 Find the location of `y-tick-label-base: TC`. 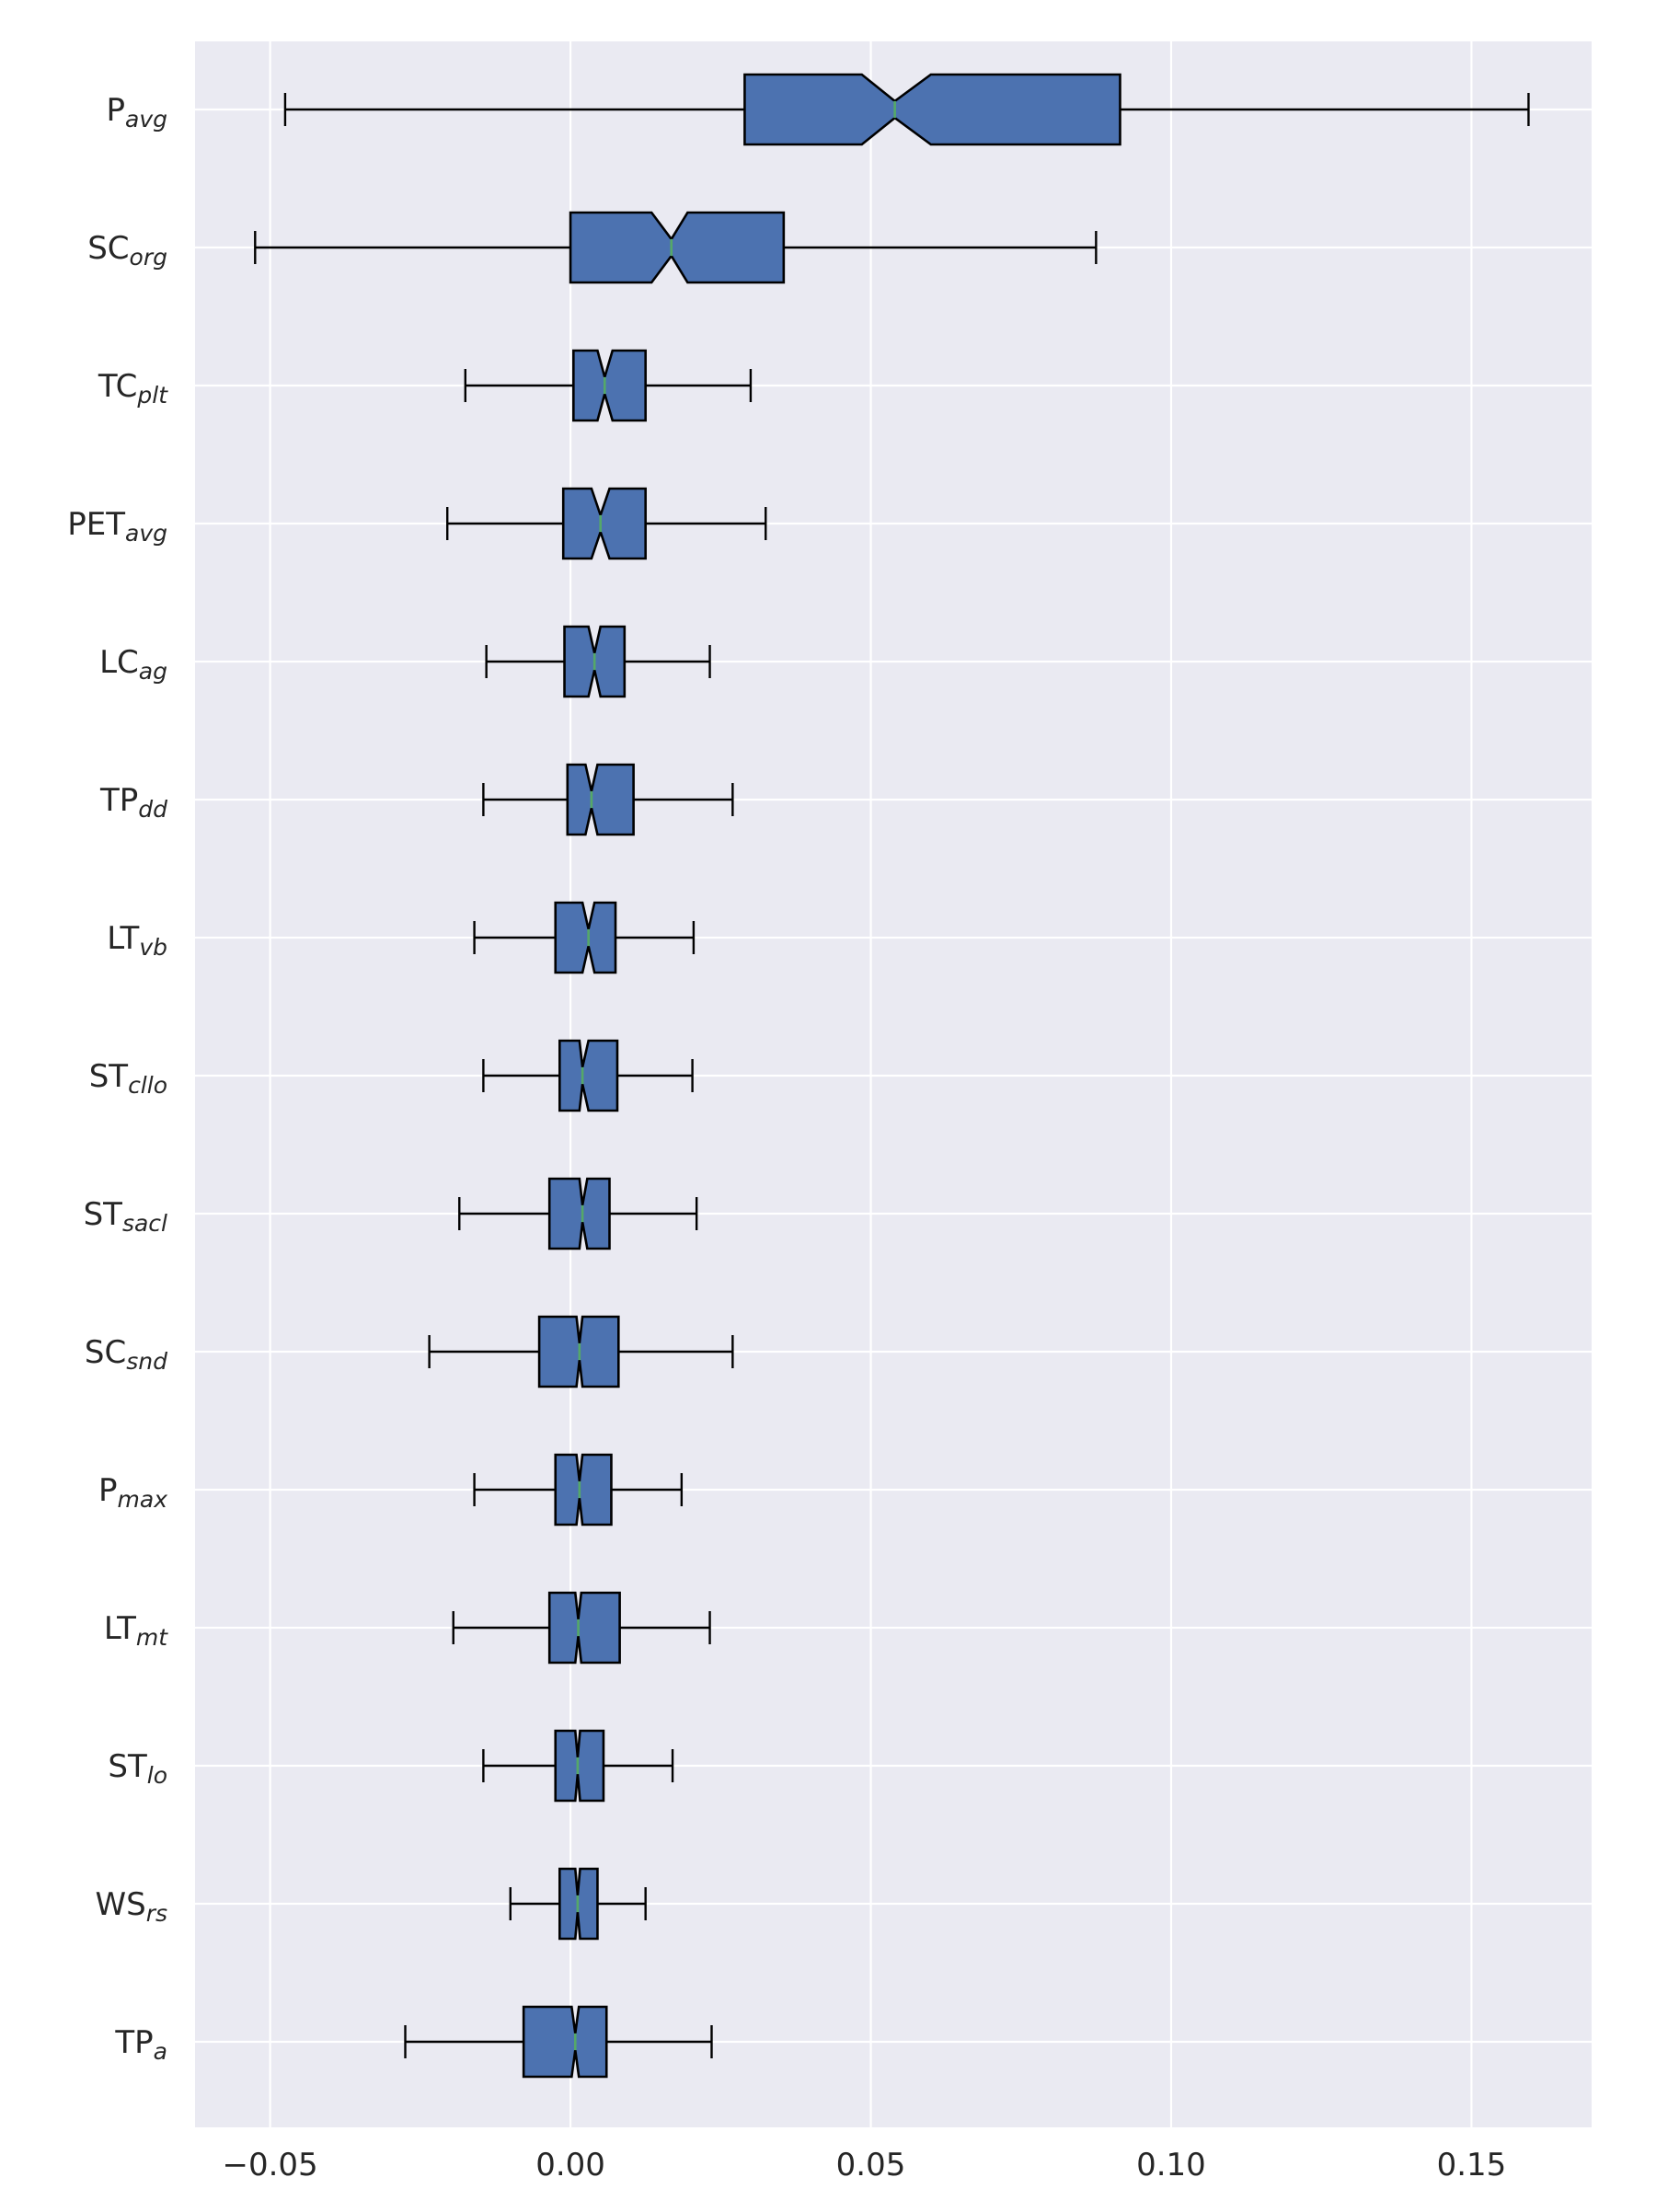

y-tick-label-base: TC is located at coordinates (118, 386).